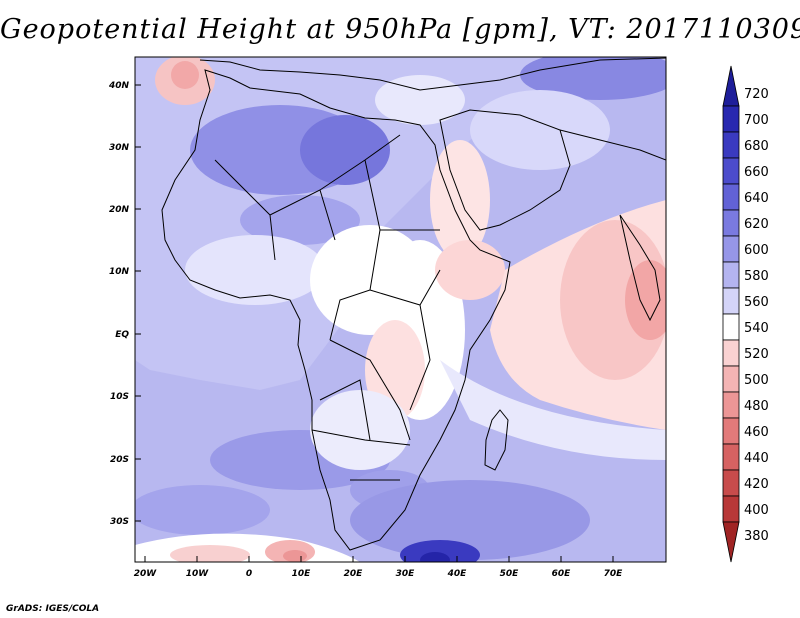  Describe the element at coordinates (756, 302) in the screenshot. I see `colorbar-label: 560` at that location.